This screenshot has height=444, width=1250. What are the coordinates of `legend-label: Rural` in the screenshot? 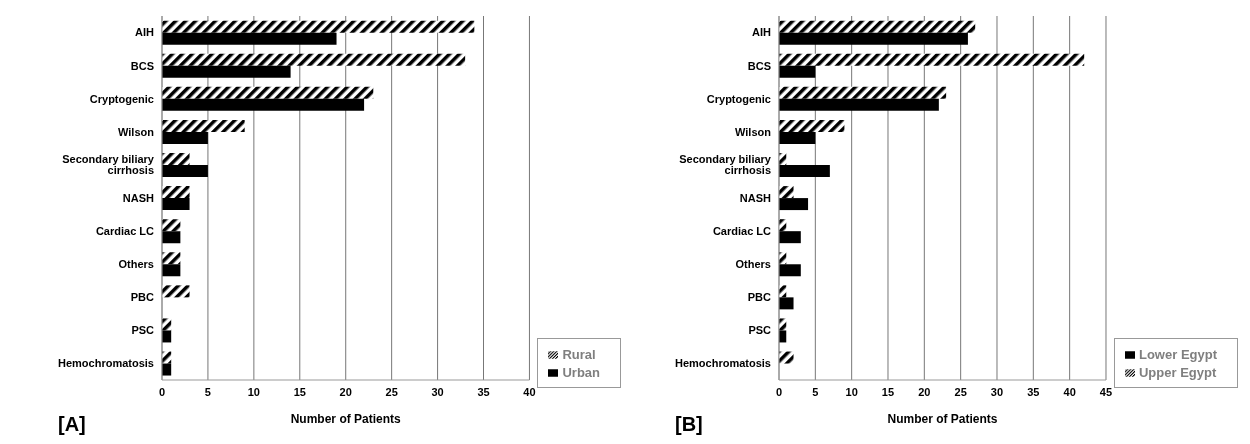 It's located at (579, 354).